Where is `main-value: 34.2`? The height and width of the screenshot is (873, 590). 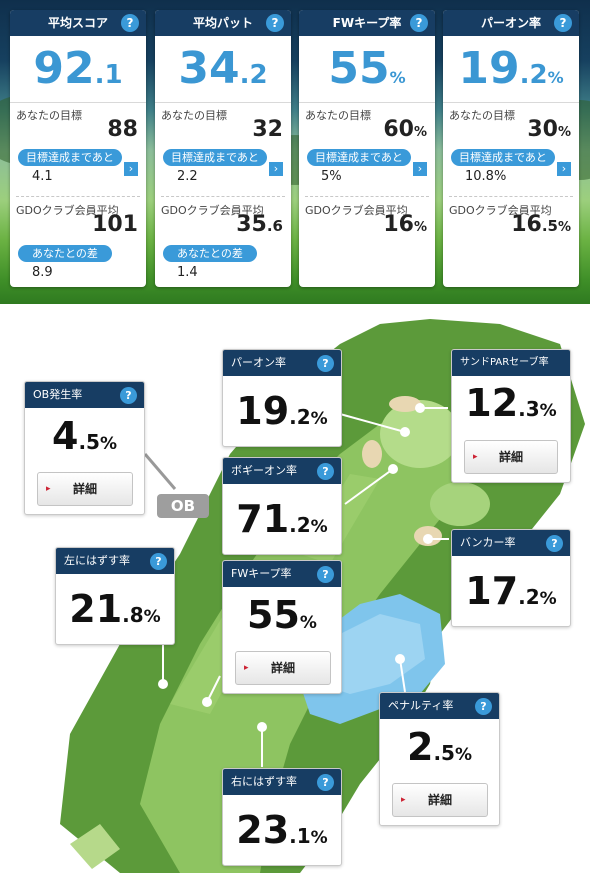
main-value: 34.2 is located at coordinates (223, 68).